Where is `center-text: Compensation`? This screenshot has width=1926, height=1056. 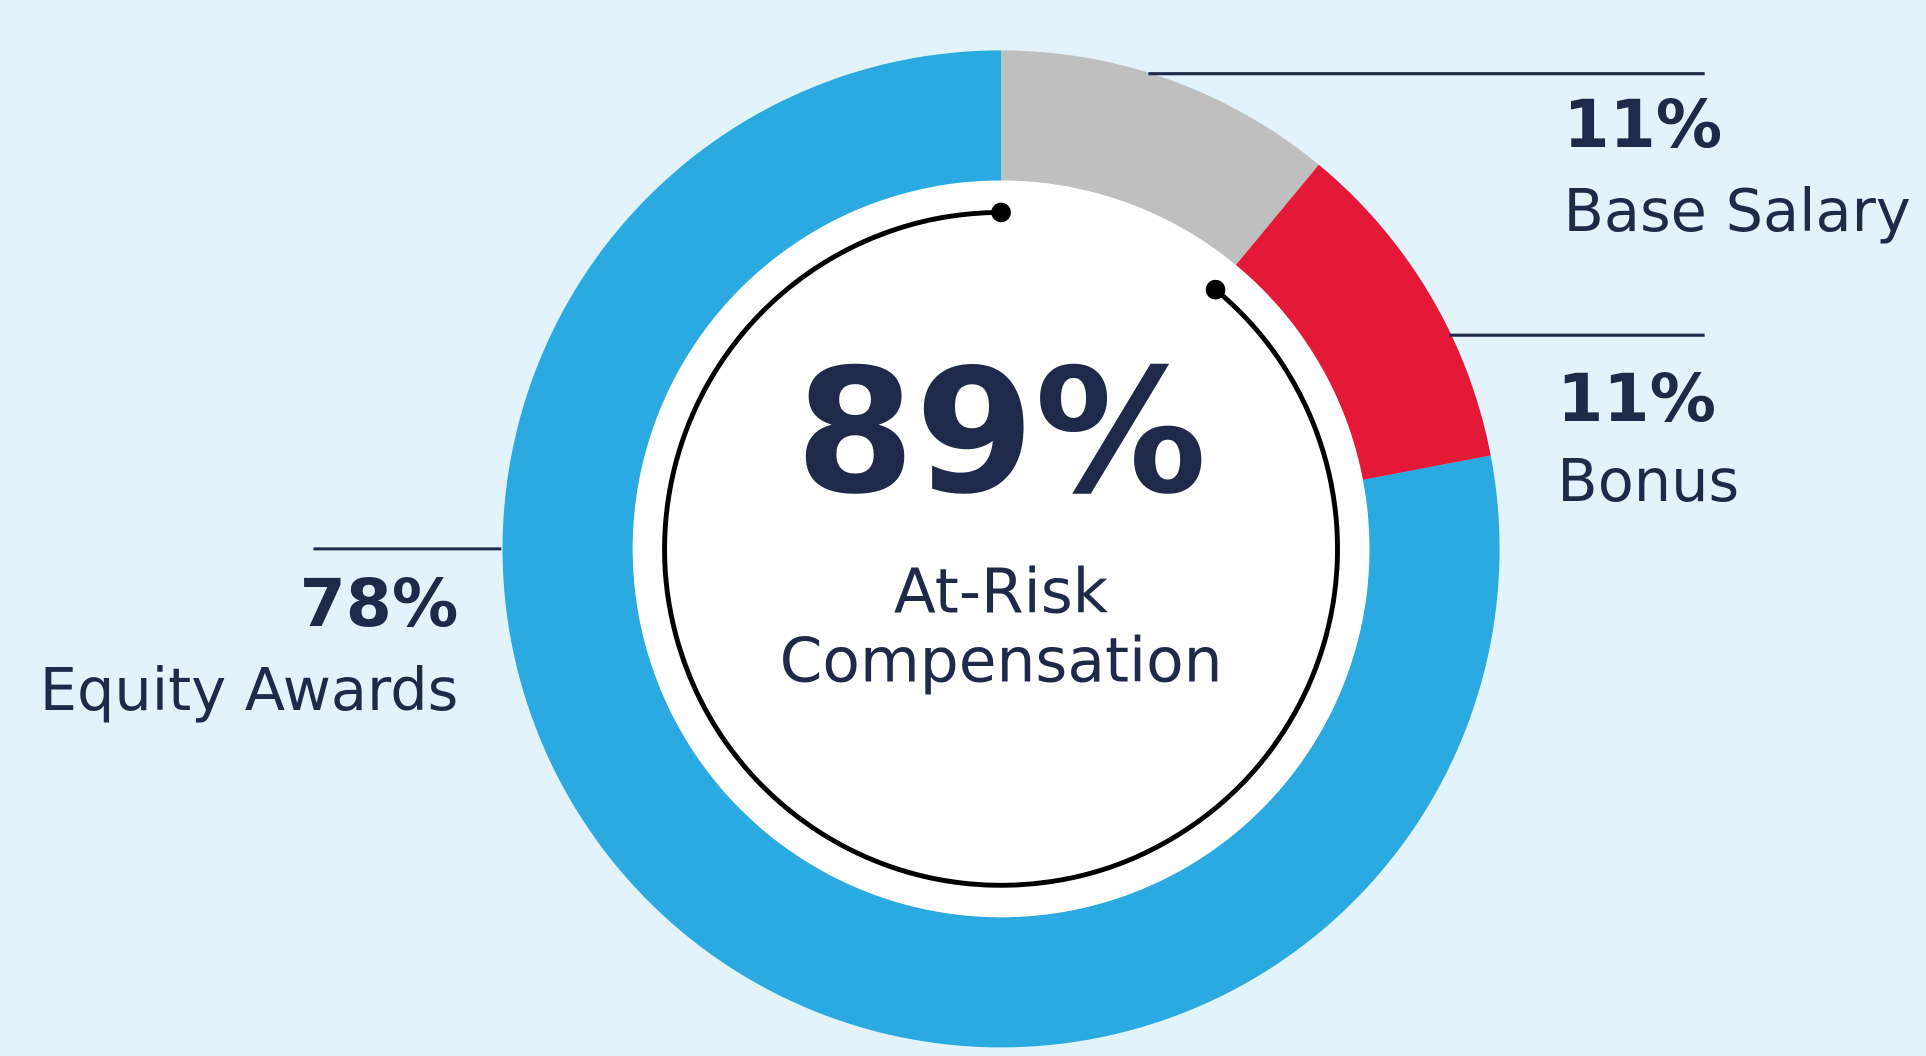 center-text: Compensation is located at coordinates (1001, 660).